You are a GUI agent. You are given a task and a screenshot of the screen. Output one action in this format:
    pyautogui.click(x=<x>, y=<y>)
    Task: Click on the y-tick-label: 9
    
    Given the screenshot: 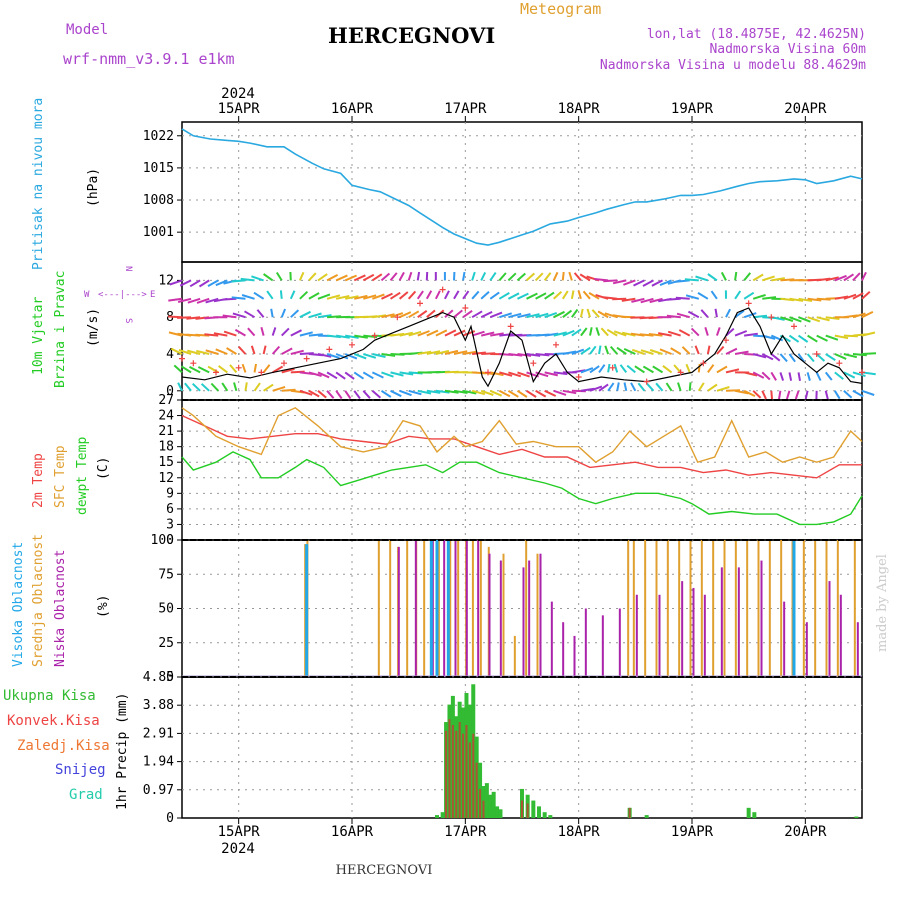 What is the action you would take?
    pyautogui.click(x=170, y=493)
    